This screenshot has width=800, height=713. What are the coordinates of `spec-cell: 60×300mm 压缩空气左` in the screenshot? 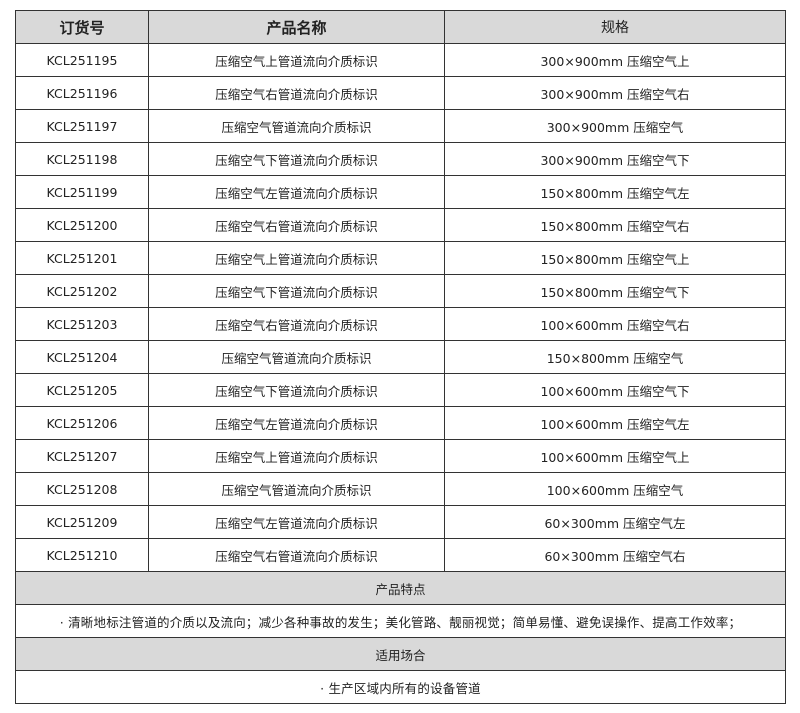 It's located at (615, 522).